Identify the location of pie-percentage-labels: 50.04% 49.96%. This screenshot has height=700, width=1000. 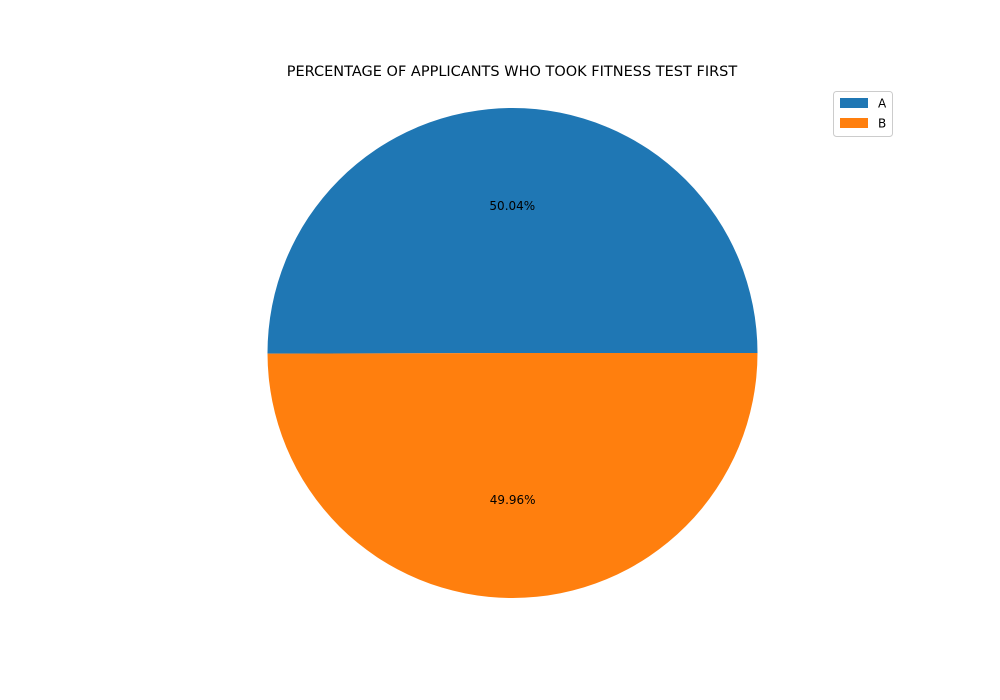
(512, 353).